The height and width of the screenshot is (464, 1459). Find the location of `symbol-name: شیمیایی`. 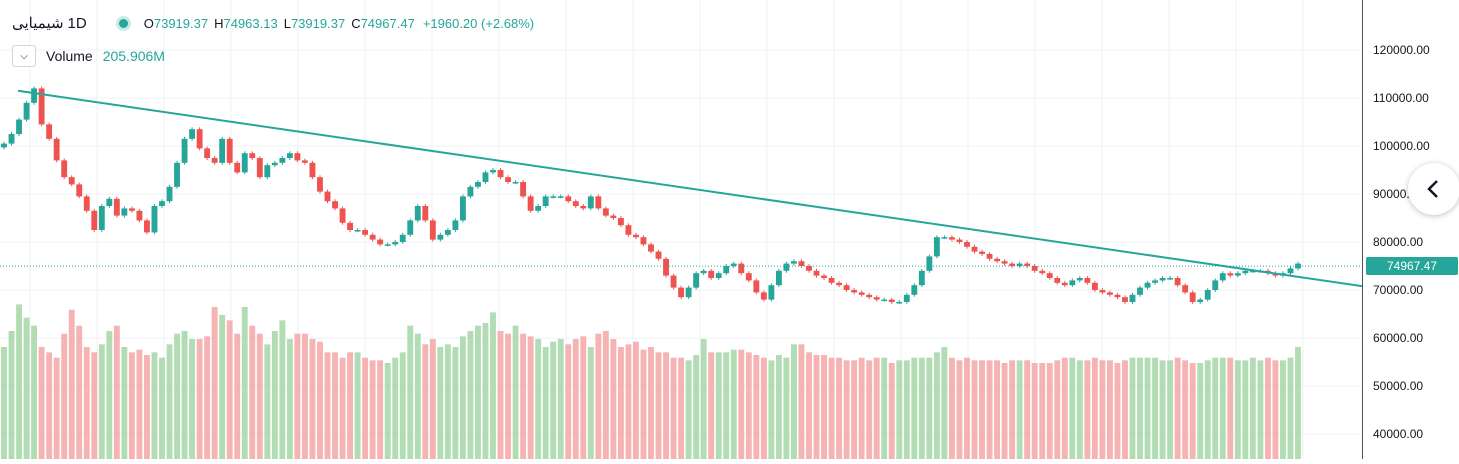

symbol-name: شیمیایی is located at coordinates (38, 23).